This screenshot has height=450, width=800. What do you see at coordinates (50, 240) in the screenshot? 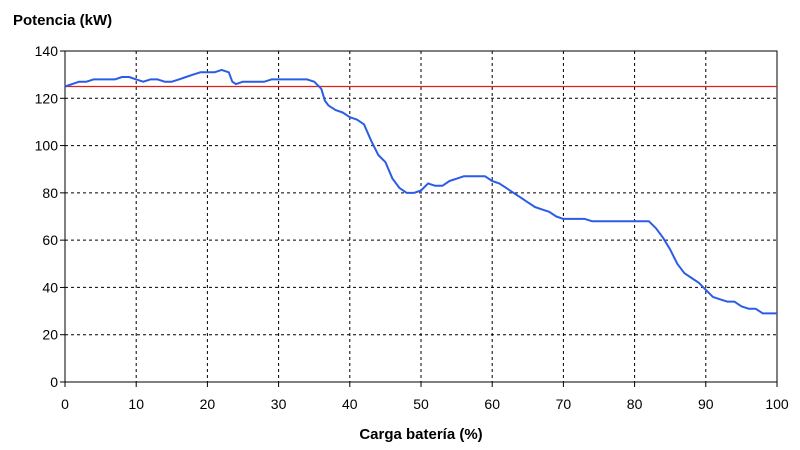
I see `y-tick-label: 60` at bounding box center [50, 240].